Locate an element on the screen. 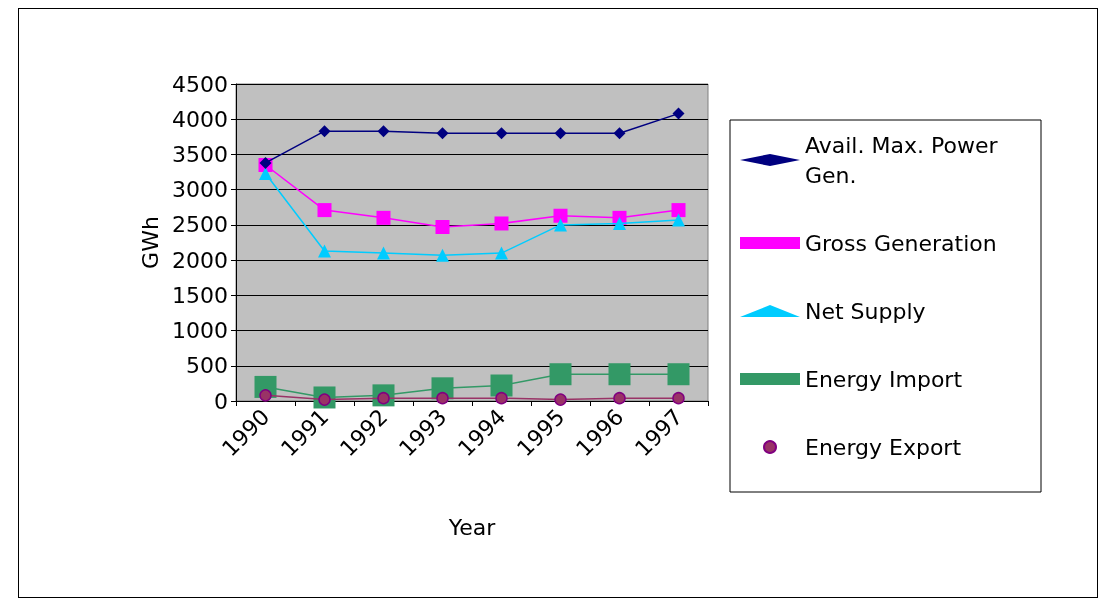  legend-label: Gross Generation is located at coordinates (901, 243).